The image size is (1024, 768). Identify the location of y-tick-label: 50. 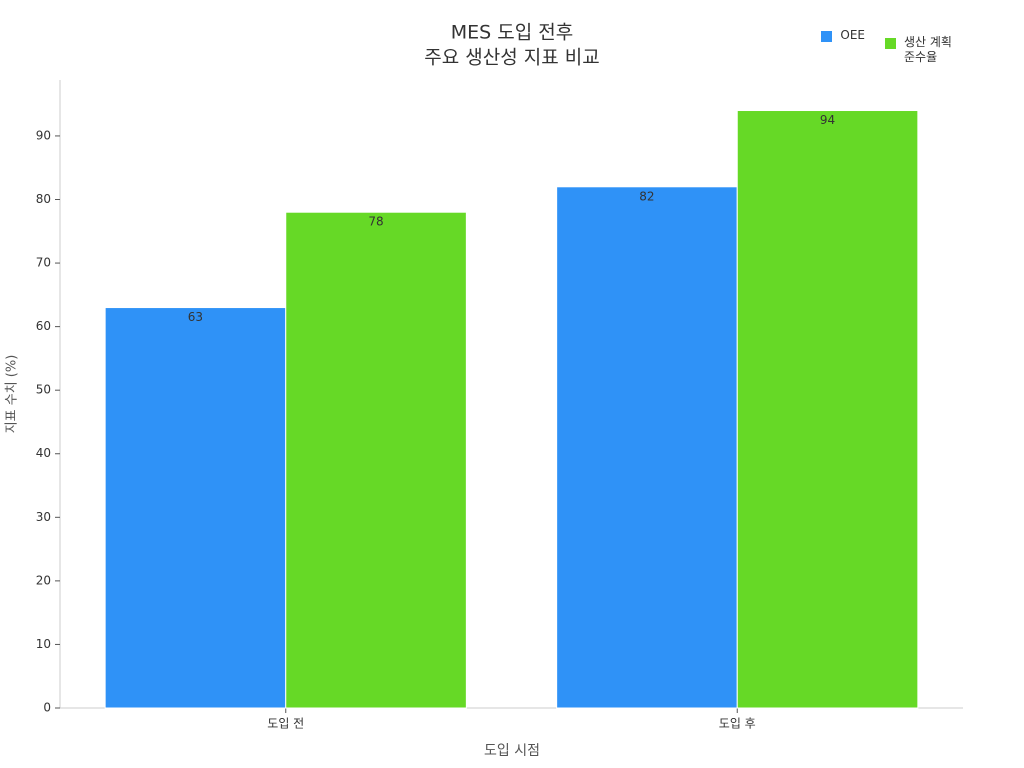
(43, 390).